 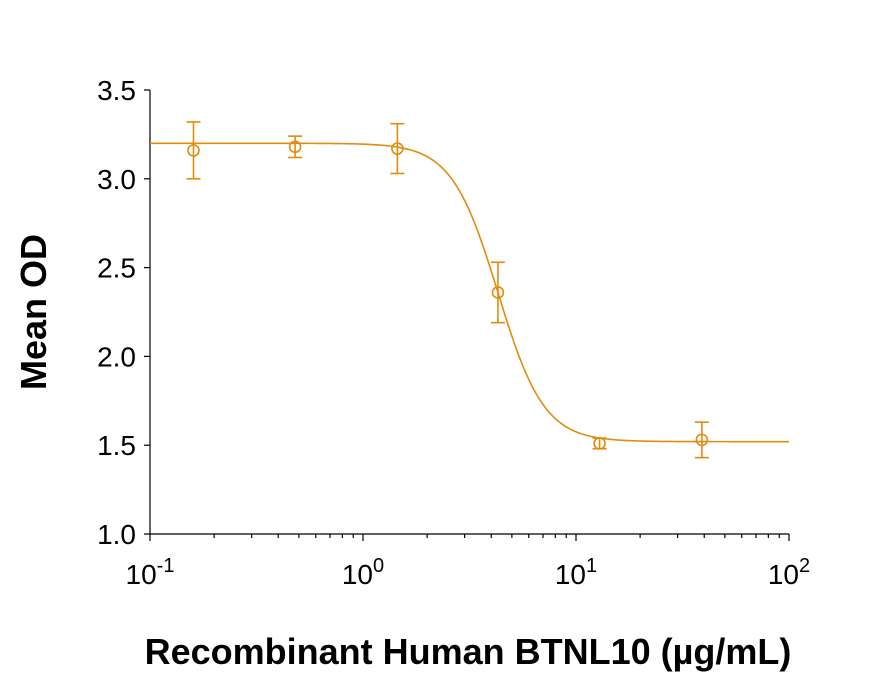 I want to click on y-tick-label: 2.5, so click(x=116, y=268).